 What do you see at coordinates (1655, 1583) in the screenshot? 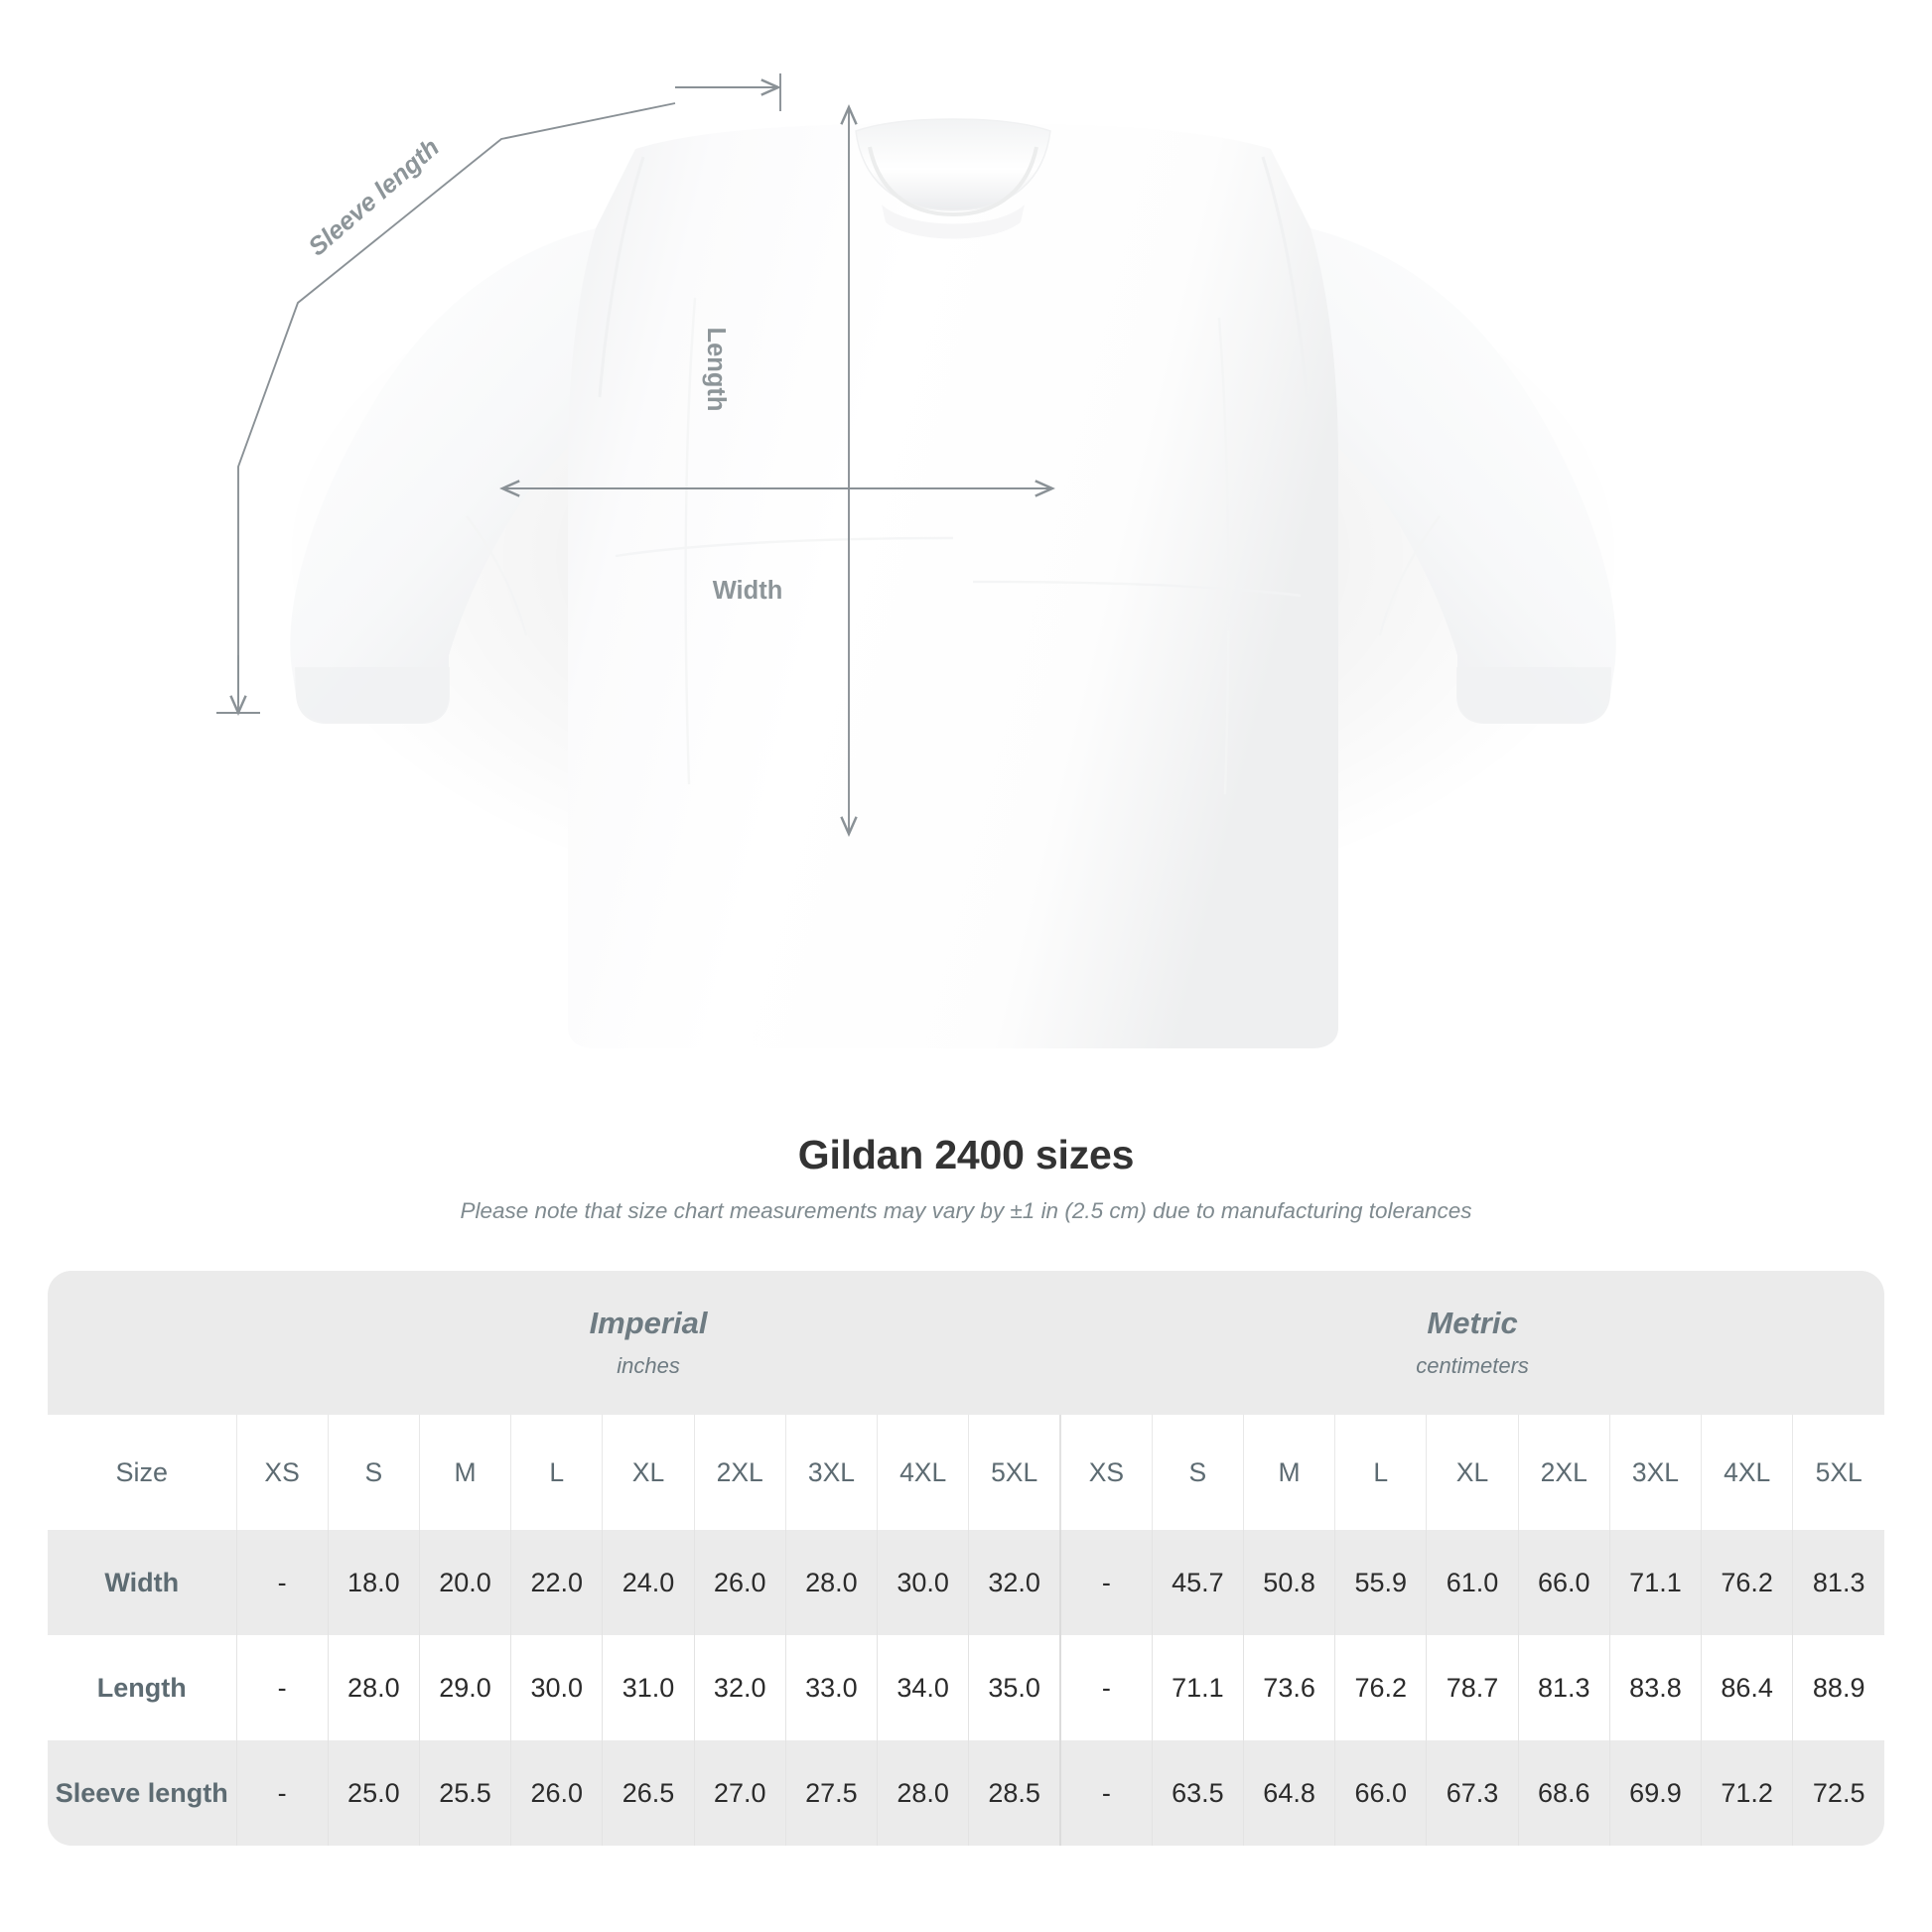
I see `cell-width-metric-3XL: 71.1` at bounding box center [1655, 1583].